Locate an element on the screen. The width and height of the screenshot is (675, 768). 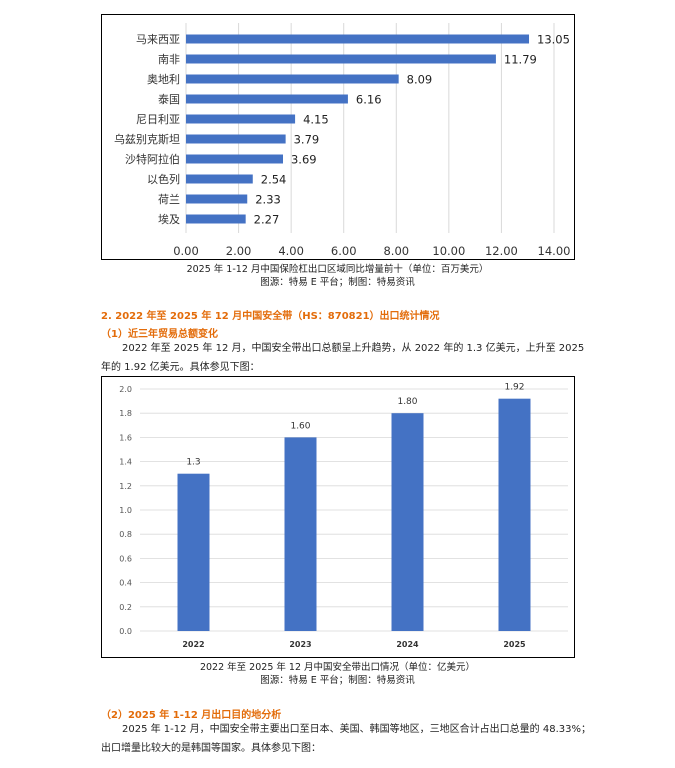
chart1-title: 2025 年 1-12 月中国保险杠出口区域同比增量前十（单位：百万美元） is located at coordinates (337, 269).